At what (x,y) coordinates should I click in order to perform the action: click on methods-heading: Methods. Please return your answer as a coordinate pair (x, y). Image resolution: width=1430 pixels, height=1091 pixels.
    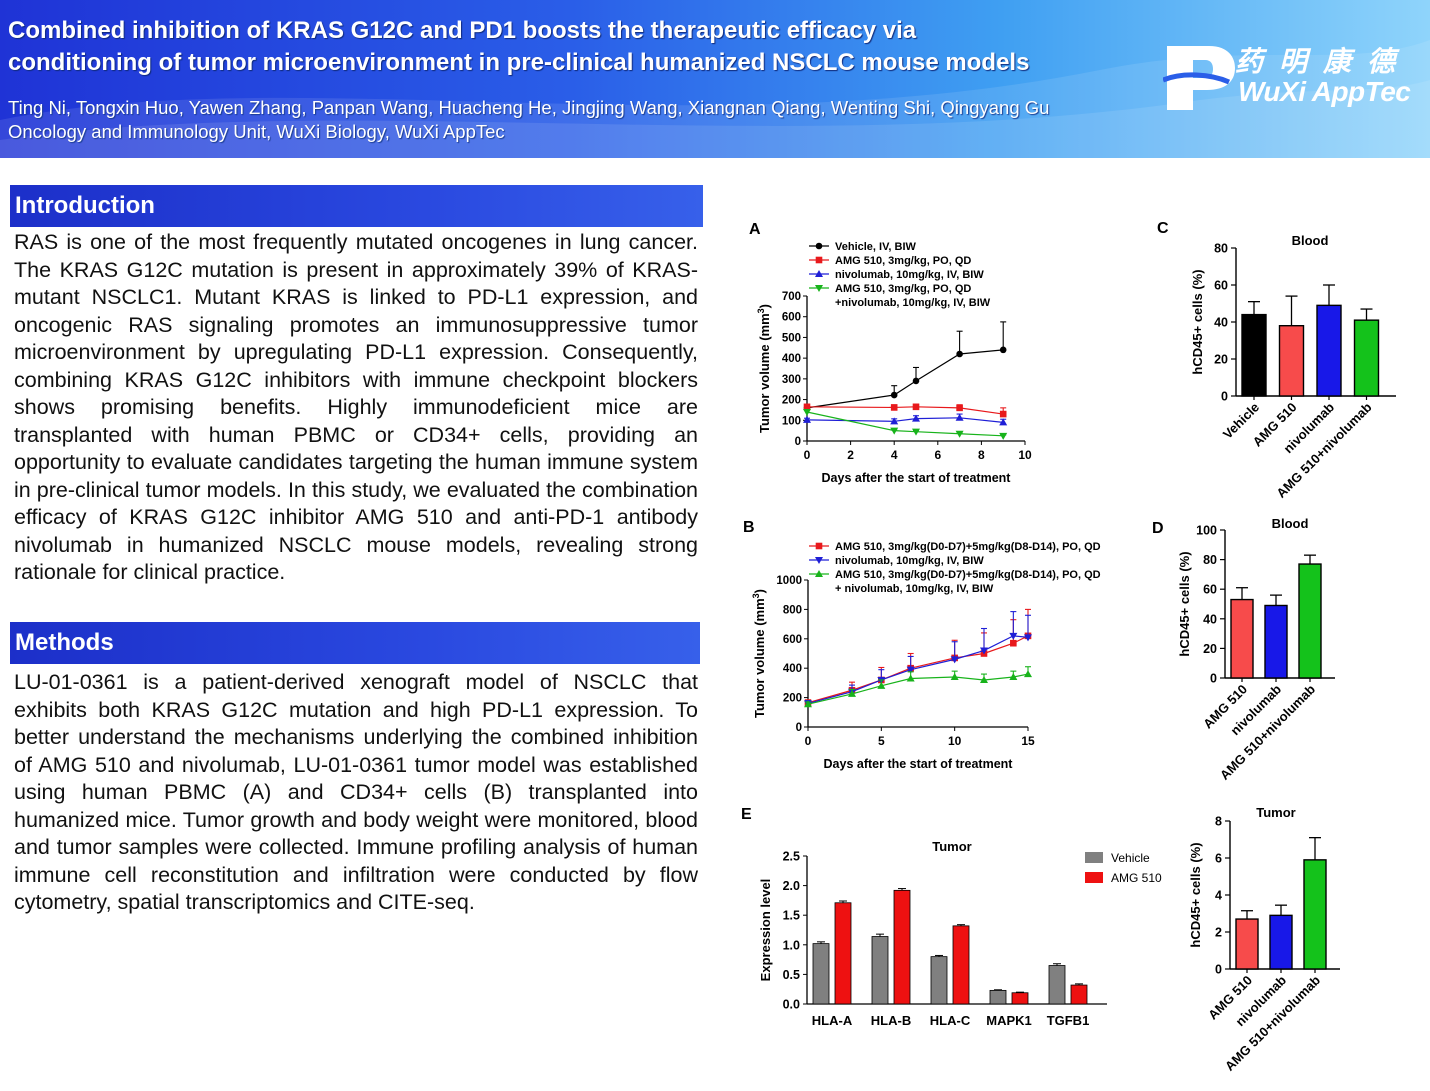
    Looking at the image, I should click on (355, 643).